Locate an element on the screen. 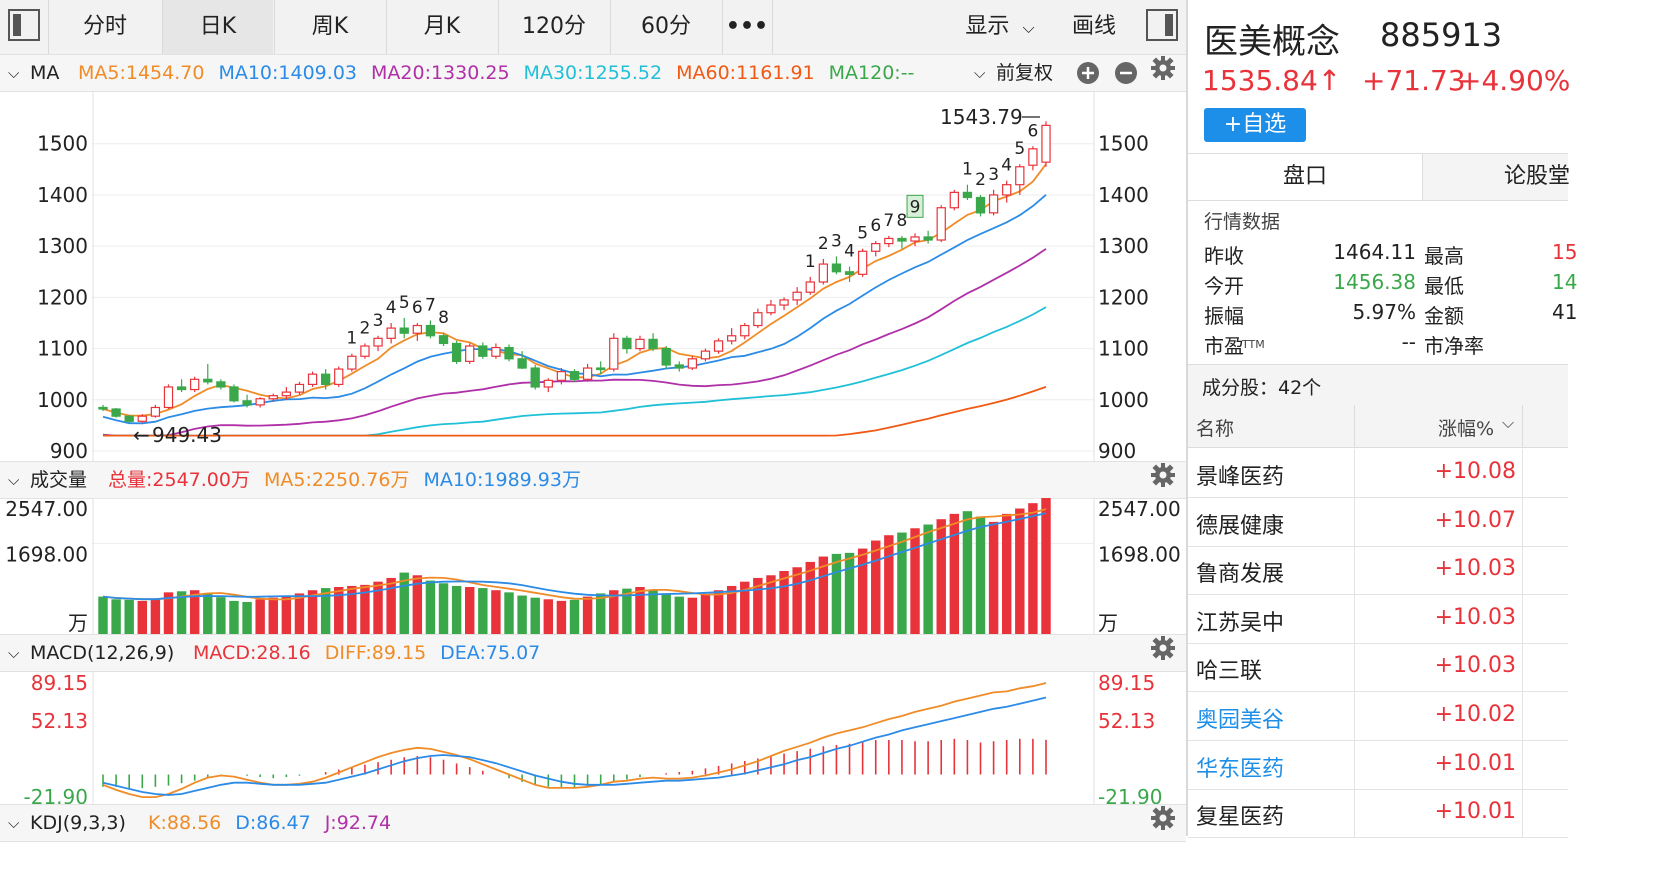 Image resolution: width=1678 pixels, height=894 pixels. sort-chevron-icon: ⌵ is located at coordinates (1508, 422).